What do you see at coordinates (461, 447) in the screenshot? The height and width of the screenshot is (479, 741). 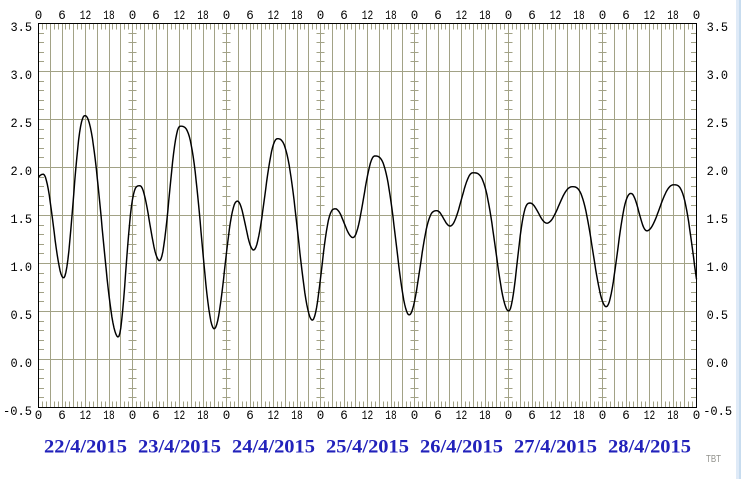 I see `svg-text: 26/4/2015` at bounding box center [461, 447].